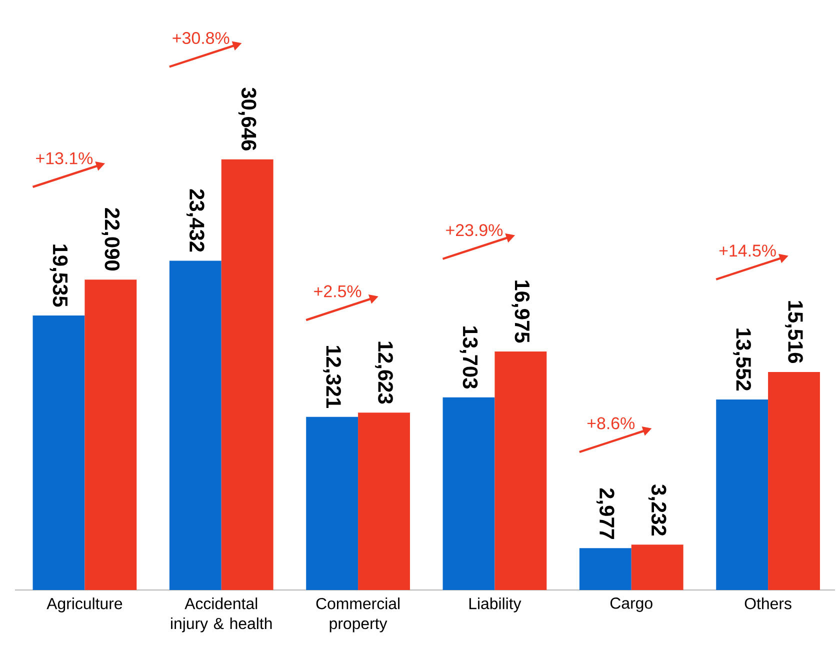 The width and height of the screenshot is (837, 654). I want to click on data-label: 2,977, so click(605, 514).